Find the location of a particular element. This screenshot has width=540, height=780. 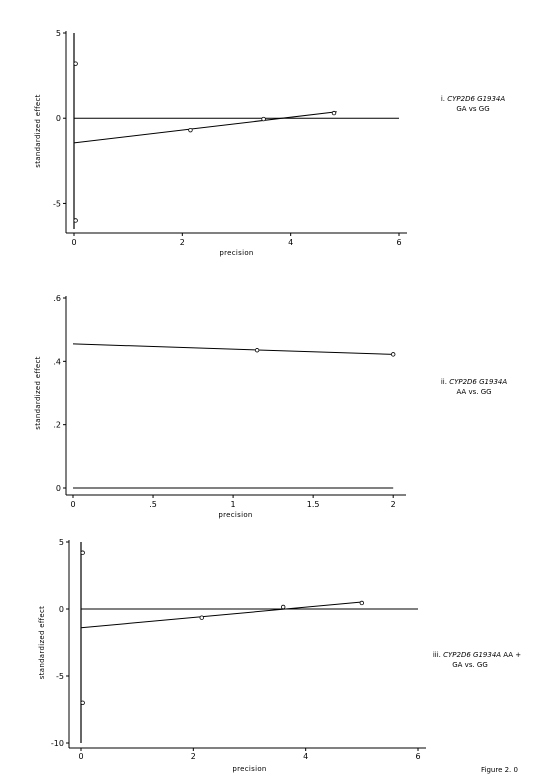

caption-iii: iii. CYP2D6 G1934A AA + is located at coordinates (477, 655).